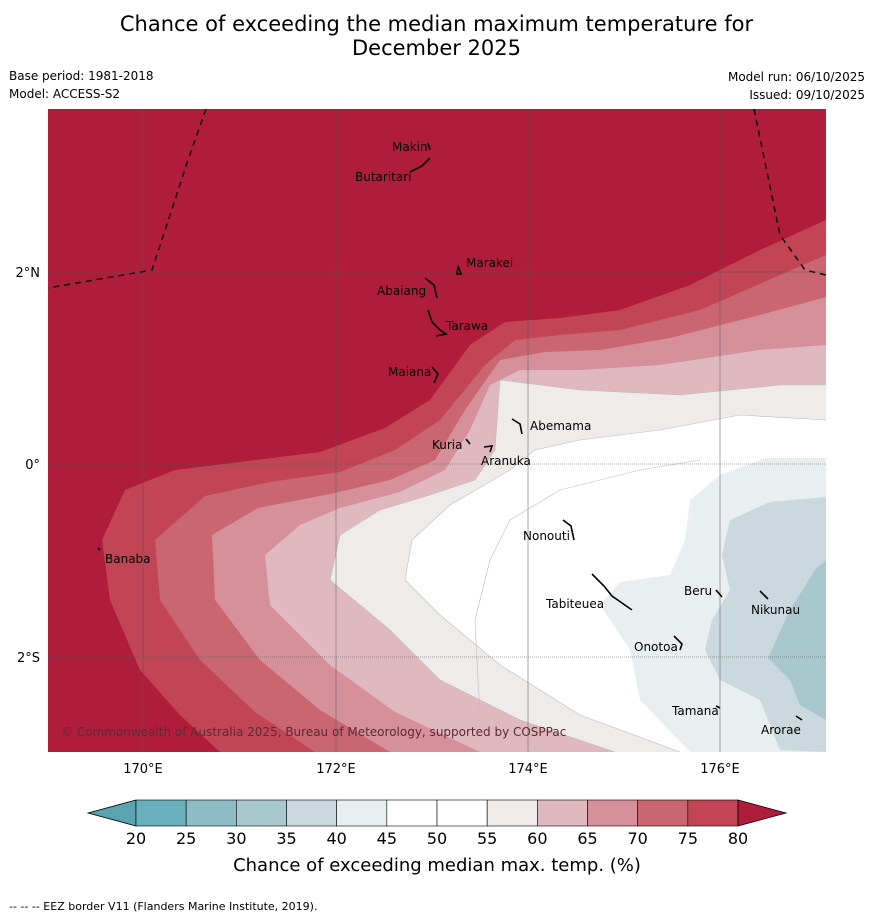  I want to click on lon-label-172e: 172°E, so click(336, 769).